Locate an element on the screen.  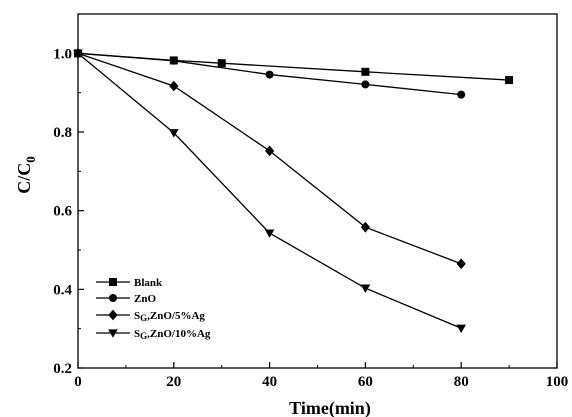
legend-item: Blank is located at coordinates (129, 283).